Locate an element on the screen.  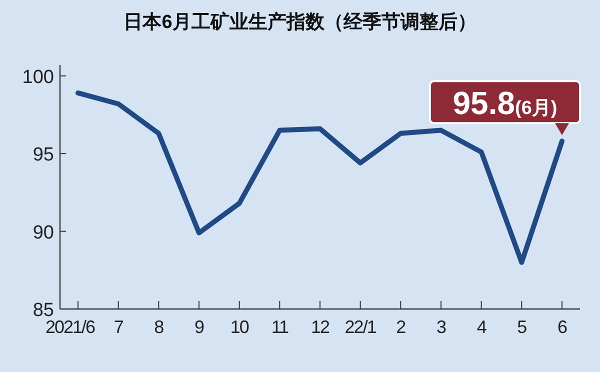
x-tick-label: 12 is located at coordinates (320, 327).